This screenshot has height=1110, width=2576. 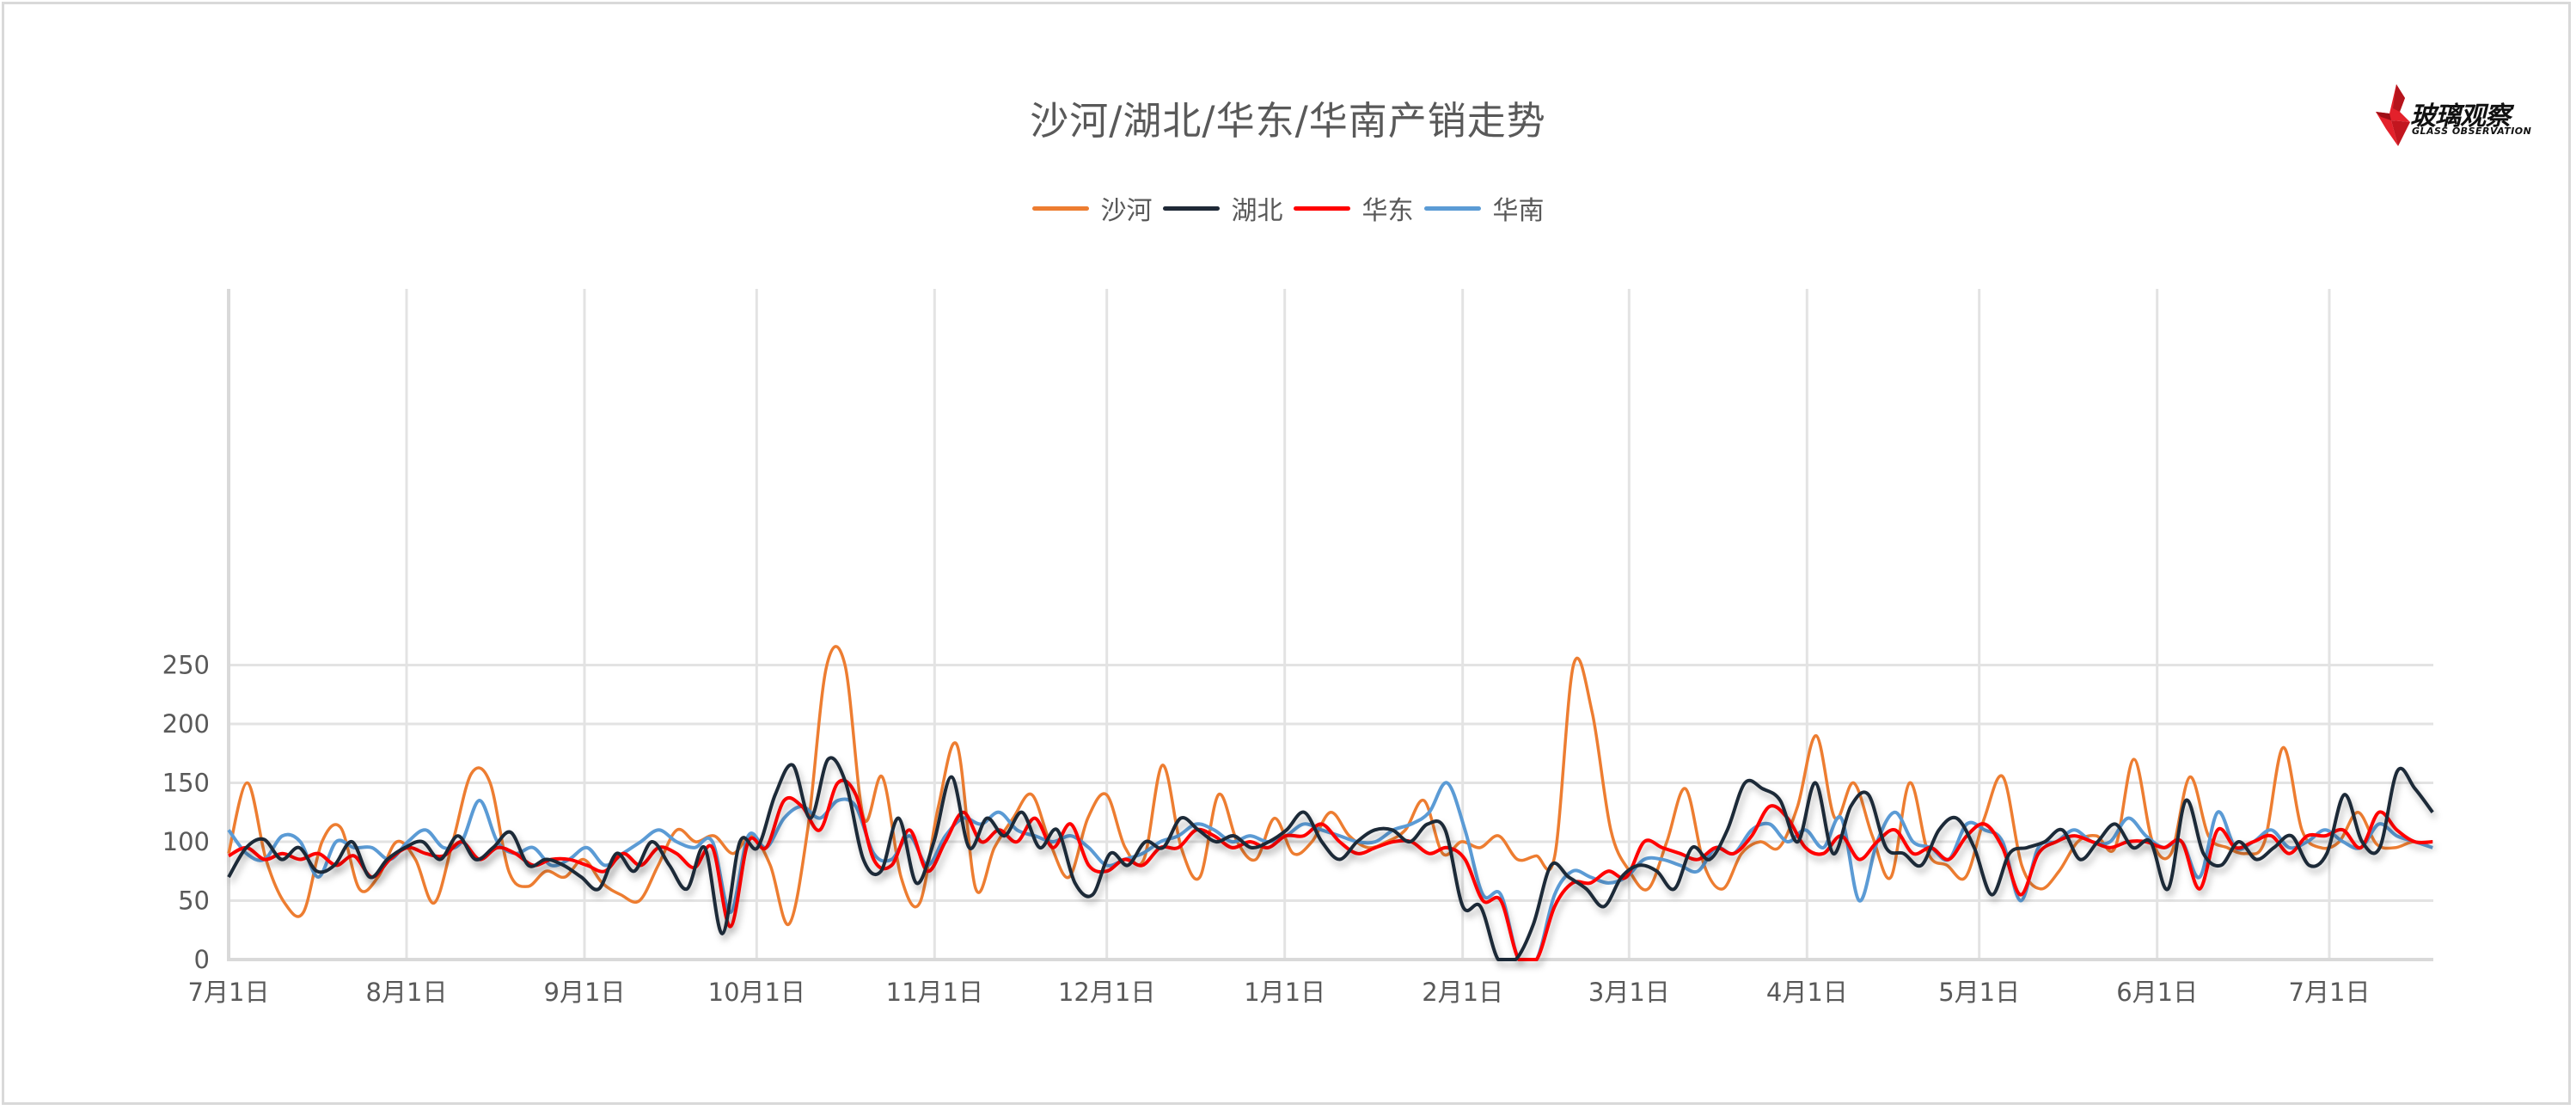 I want to click on x-tick-label: 3月1日, so click(x=1629, y=993).